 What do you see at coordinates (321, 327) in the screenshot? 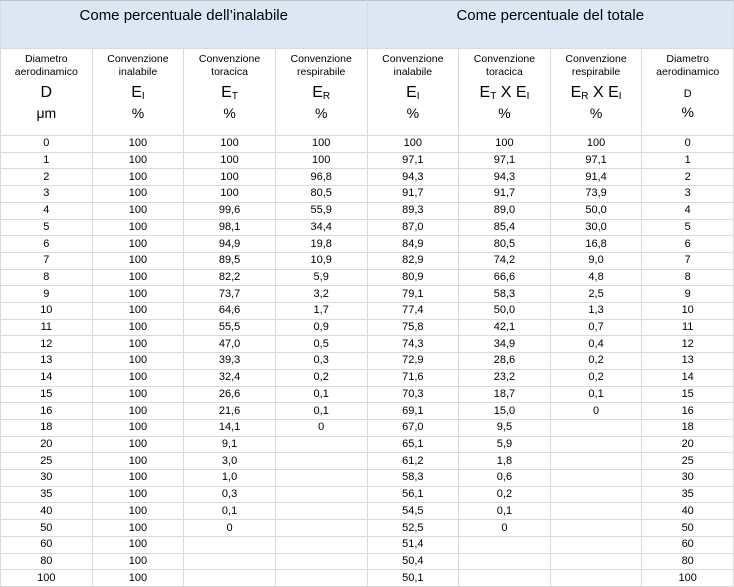
I see `table-cell: 0,9` at bounding box center [321, 327].